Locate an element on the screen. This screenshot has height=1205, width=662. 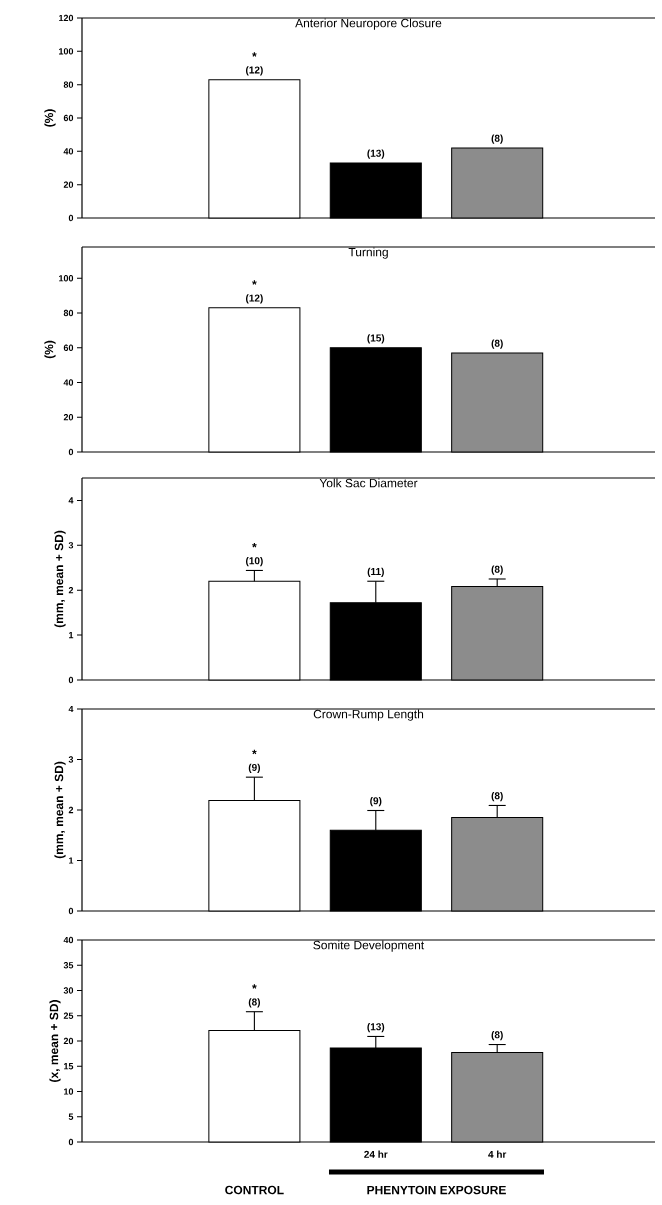
y-tick-label: 120 is located at coordinates (66, 18).